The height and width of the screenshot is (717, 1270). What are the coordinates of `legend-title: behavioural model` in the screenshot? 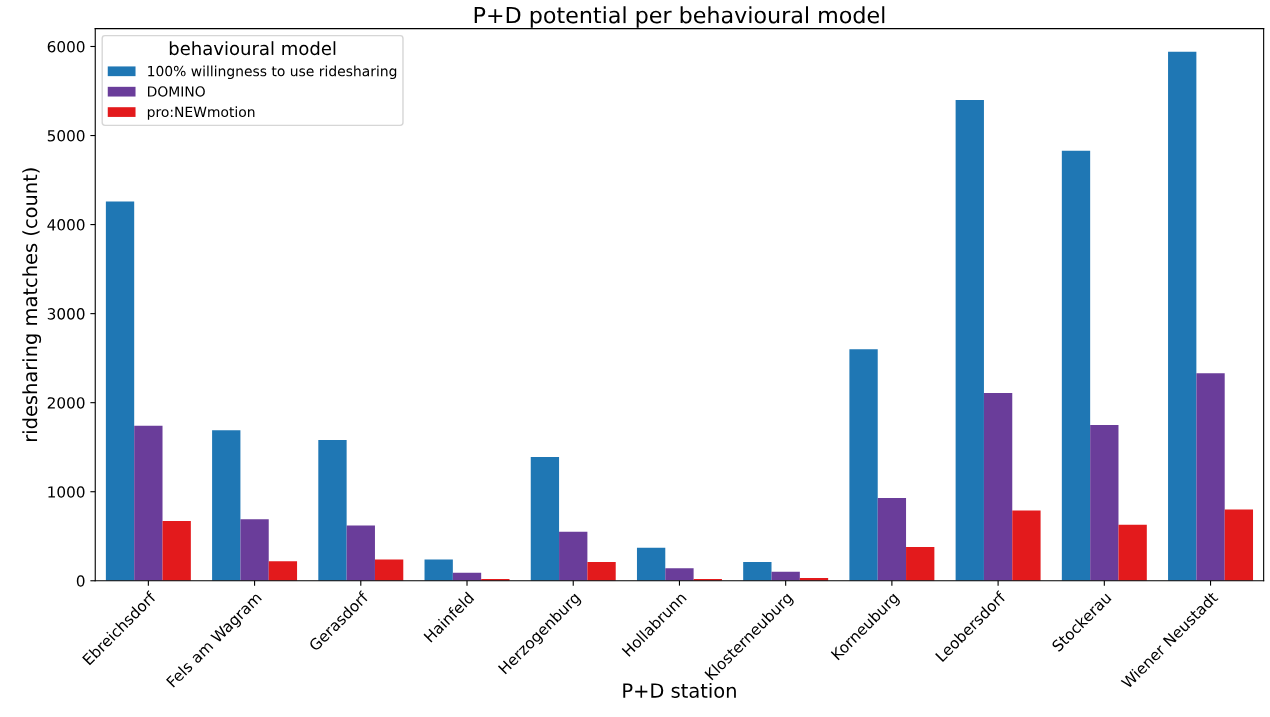 It's located at (252, 48).